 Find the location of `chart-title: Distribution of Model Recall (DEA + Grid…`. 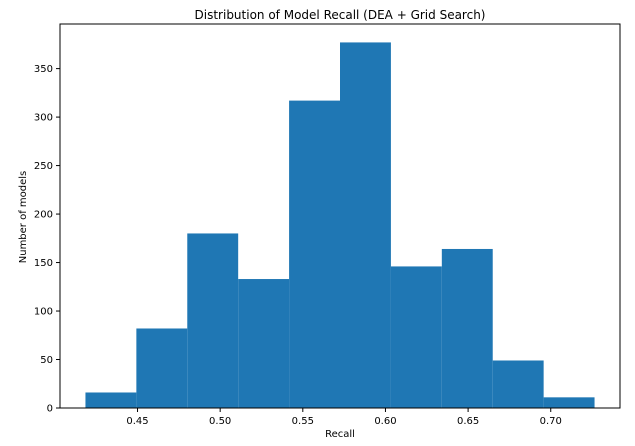

chart-title: Distribution of Model Recall (DEA + Grid… is located at coordinates (340, 15).